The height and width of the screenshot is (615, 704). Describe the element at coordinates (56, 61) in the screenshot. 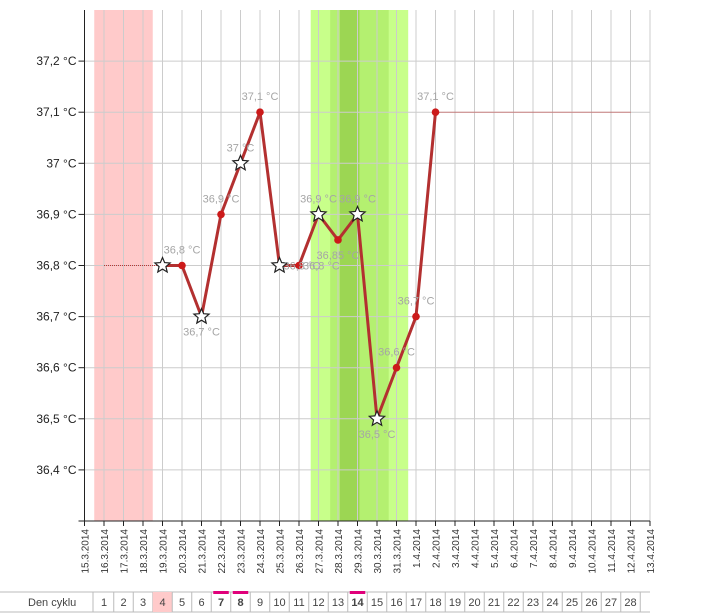

I see `y-tick-label: 37,2 °C` at that location.